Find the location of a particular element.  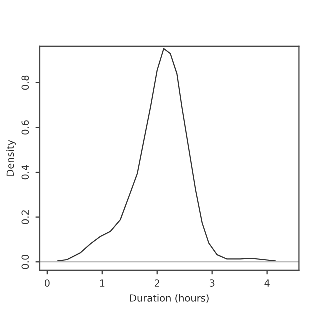

y-axis-title: Density is located at coordinates (11, 158).